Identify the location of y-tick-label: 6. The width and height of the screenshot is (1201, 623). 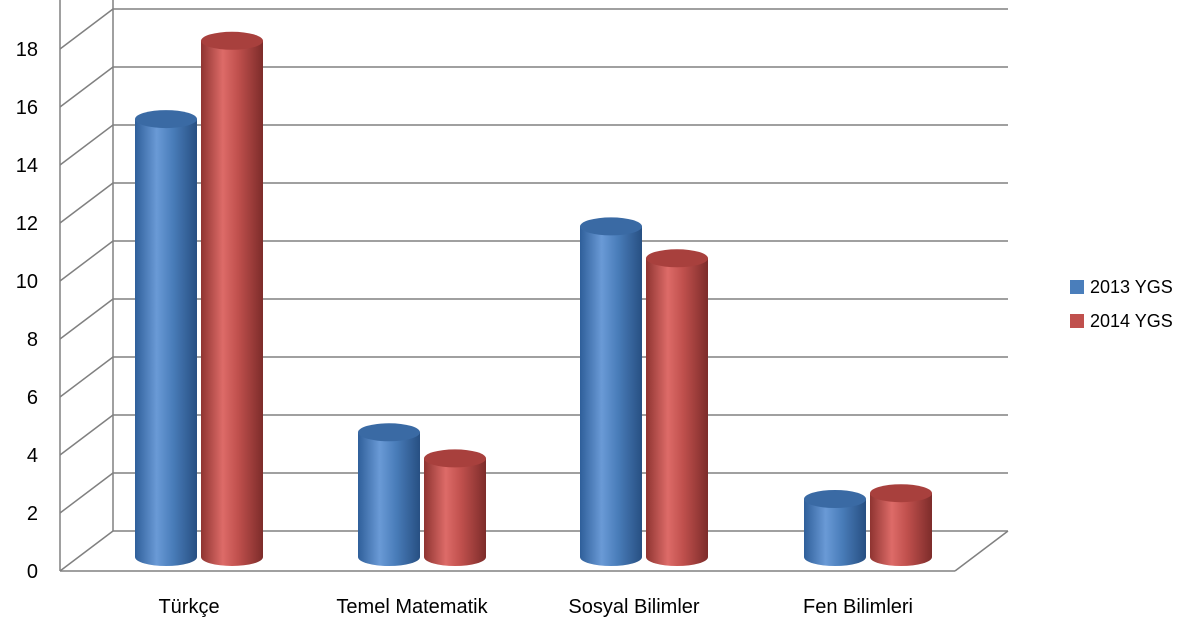
(32, 398).